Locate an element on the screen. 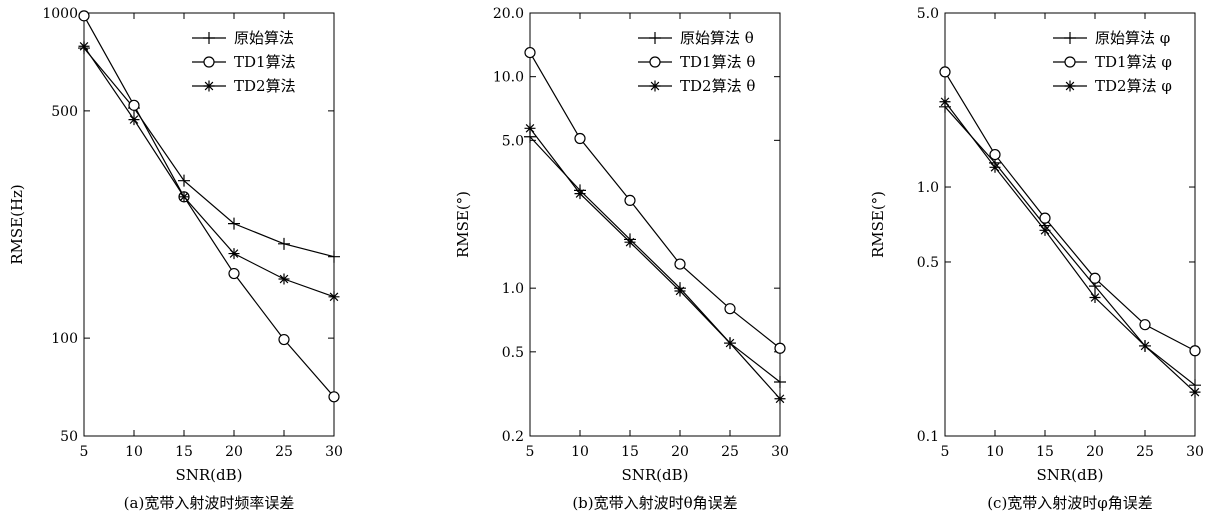 This screenshot has width=1211, height=522. y-tick-label: 0.1 is located at coordinates (928, 437).